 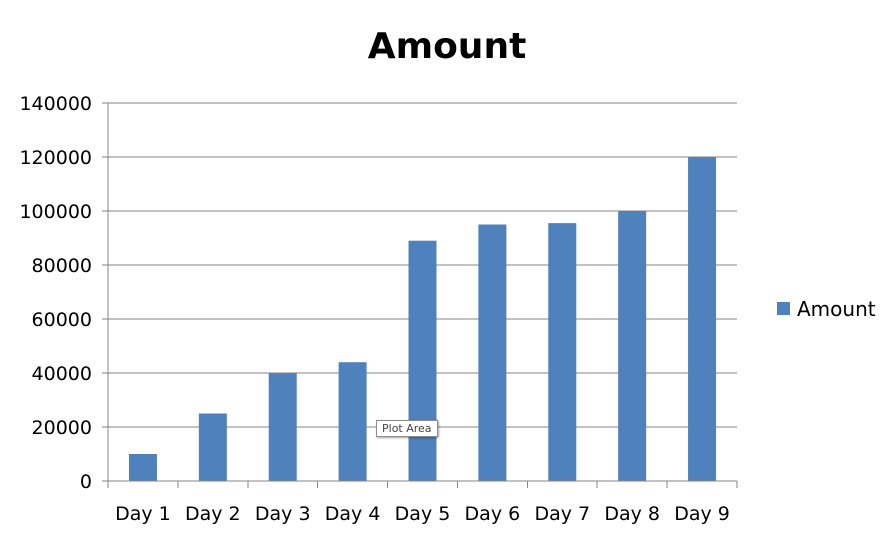 What do you see at coordinates (62, 428) in the screenshot?
I see `y-tick-label: 20000` at bounding box center [62, 428].